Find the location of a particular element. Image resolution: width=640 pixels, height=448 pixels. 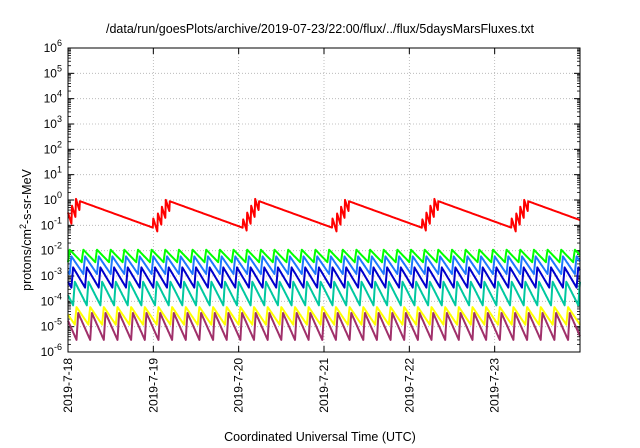

x-tick-label: 2019-7-20 is located at coordinates (239, 385).